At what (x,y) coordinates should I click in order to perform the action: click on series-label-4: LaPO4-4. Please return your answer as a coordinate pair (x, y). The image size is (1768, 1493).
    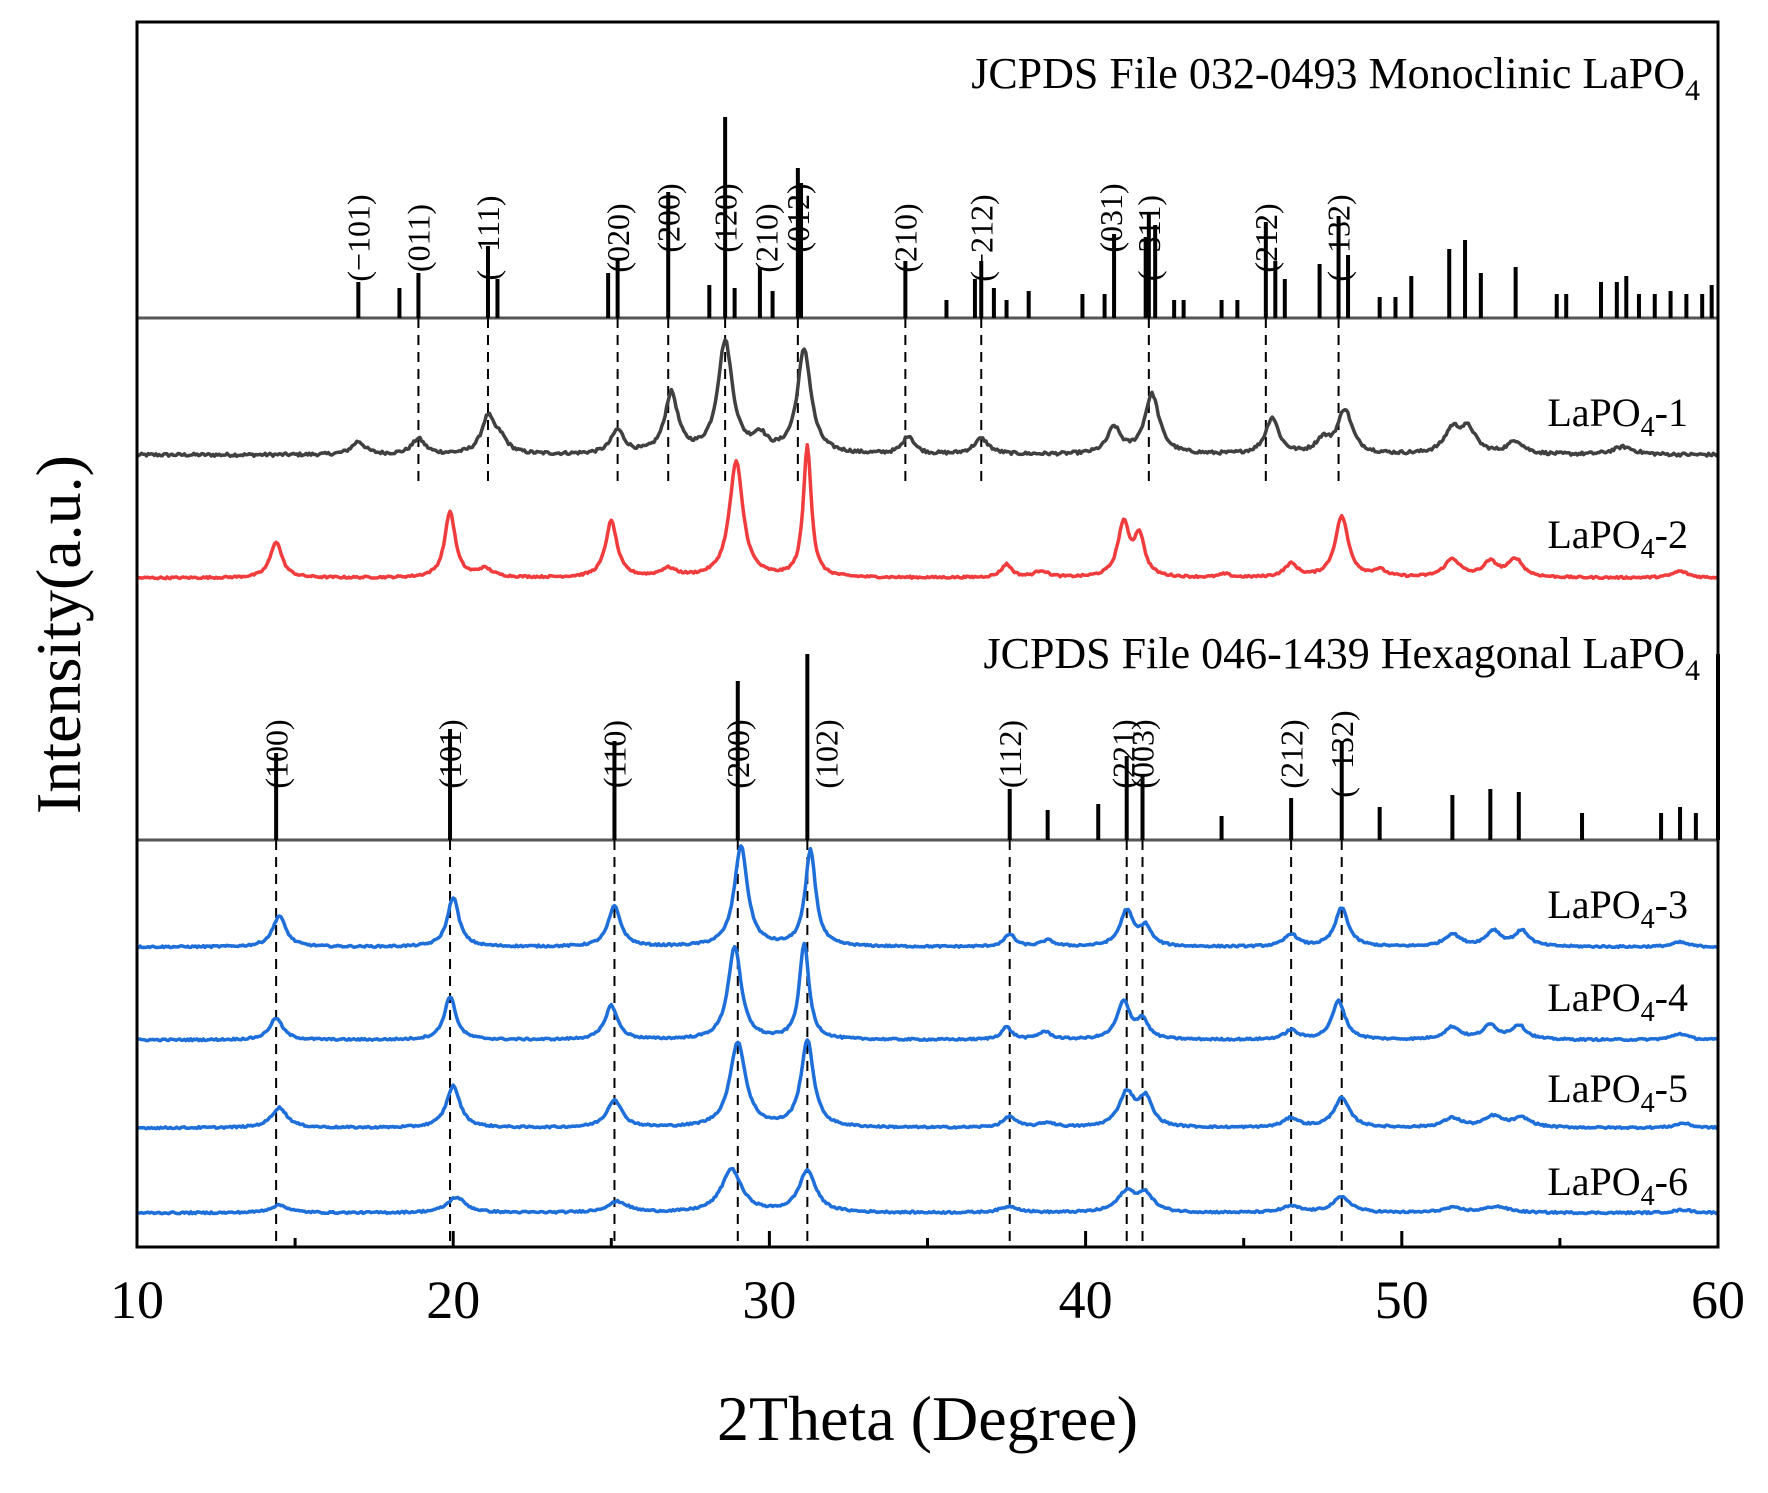
    Looking at the image, I should click on (1617, 1001).